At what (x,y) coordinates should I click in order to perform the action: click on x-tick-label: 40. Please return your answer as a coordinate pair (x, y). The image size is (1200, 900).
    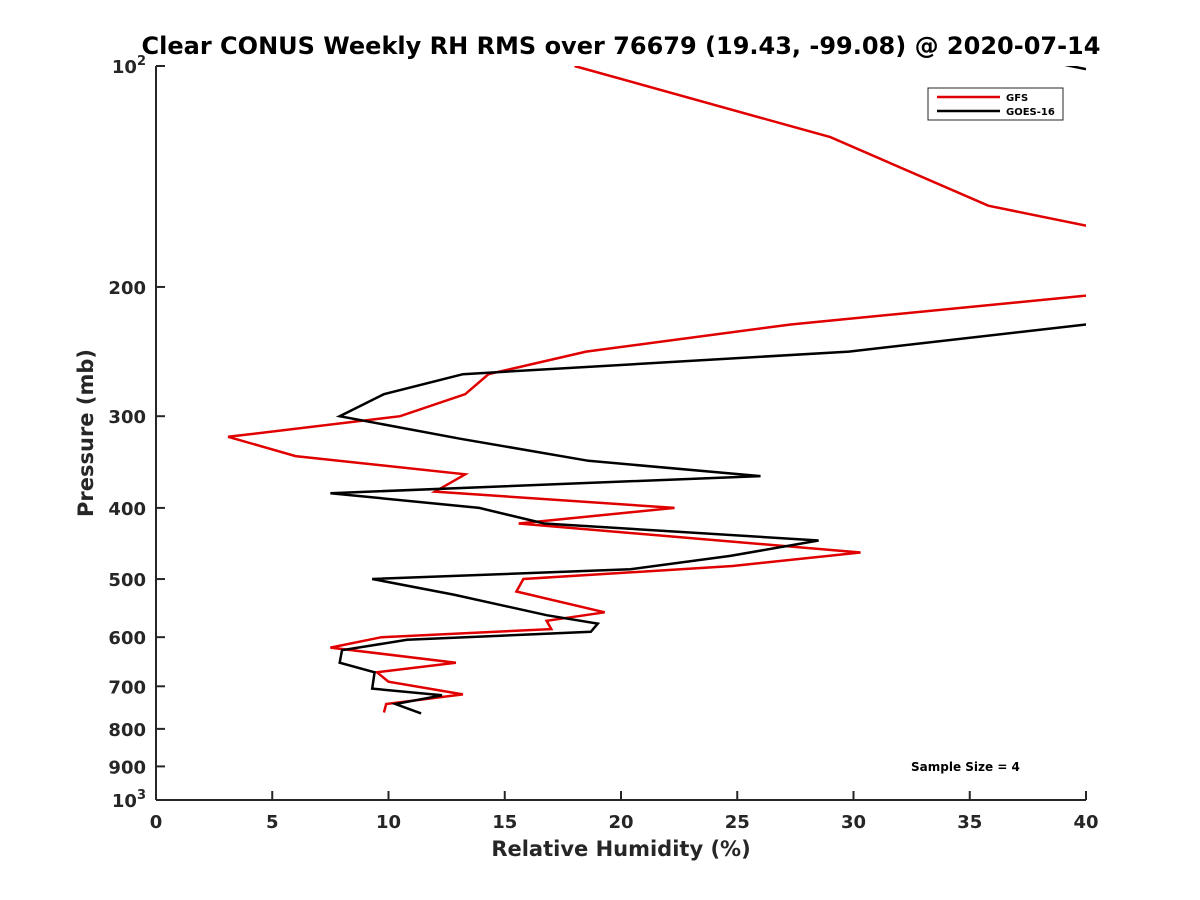
    Looking at the image, I should click on (1085, 822).